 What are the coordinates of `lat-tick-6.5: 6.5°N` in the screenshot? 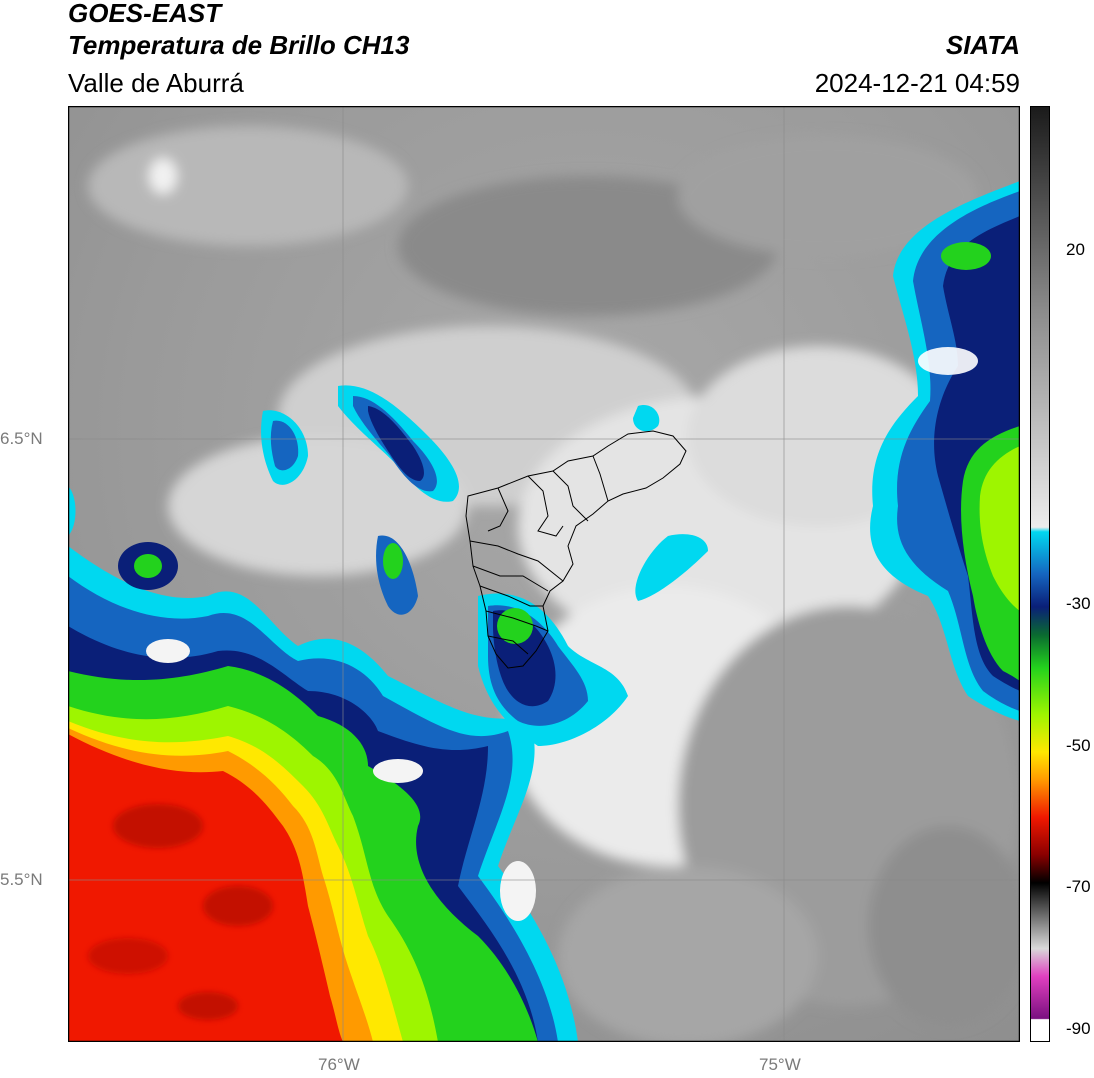 It's located at (21, 438).